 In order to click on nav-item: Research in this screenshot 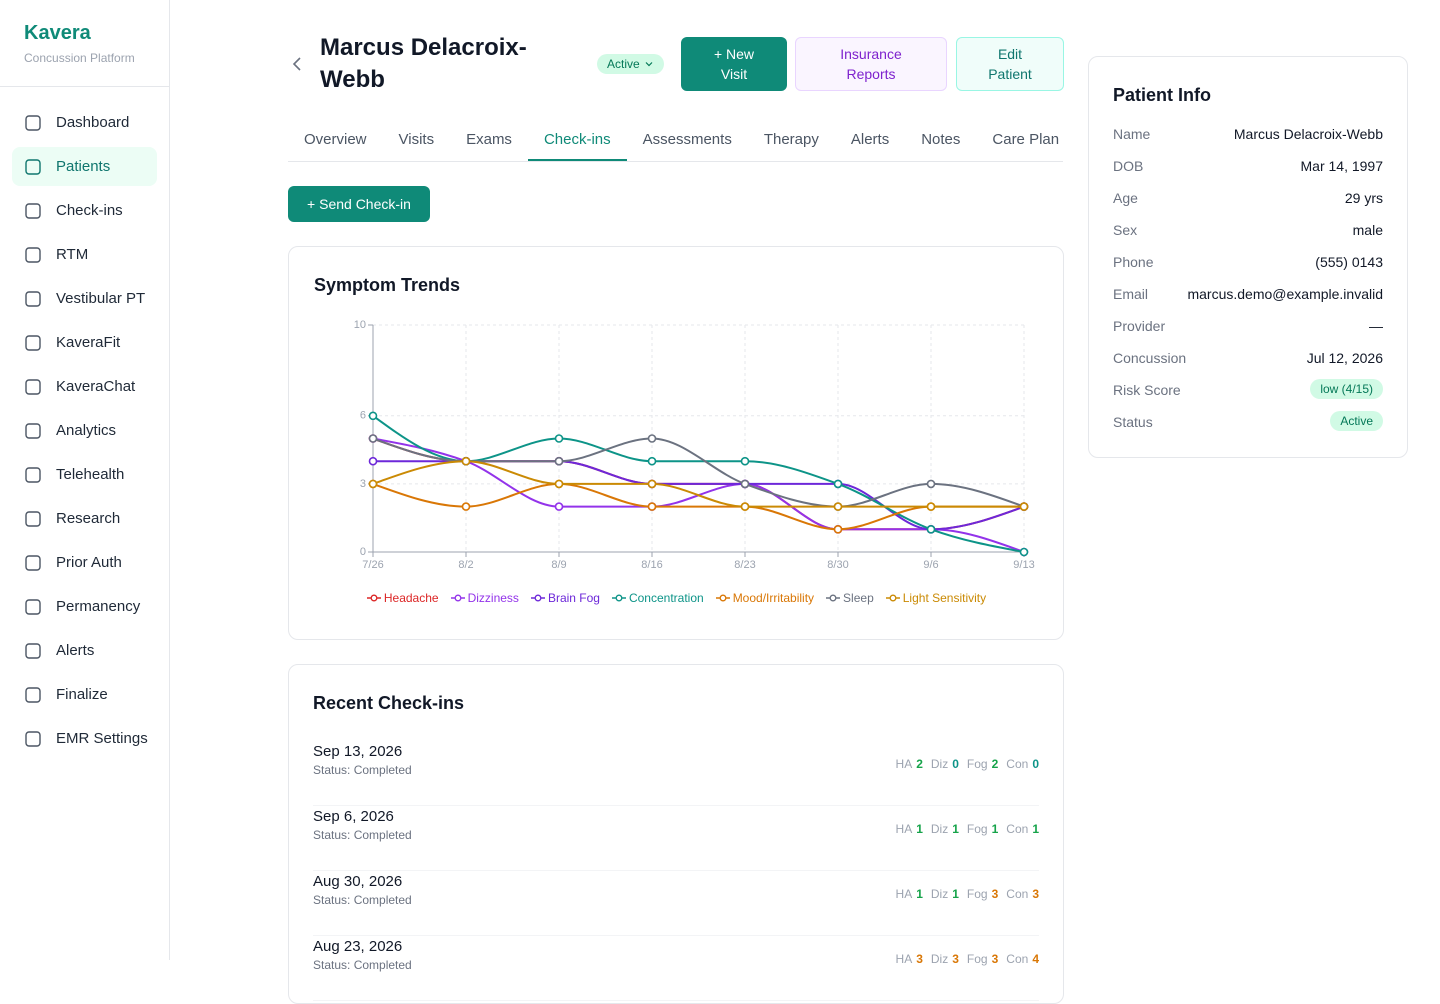, I will do `click(84, 518)`.